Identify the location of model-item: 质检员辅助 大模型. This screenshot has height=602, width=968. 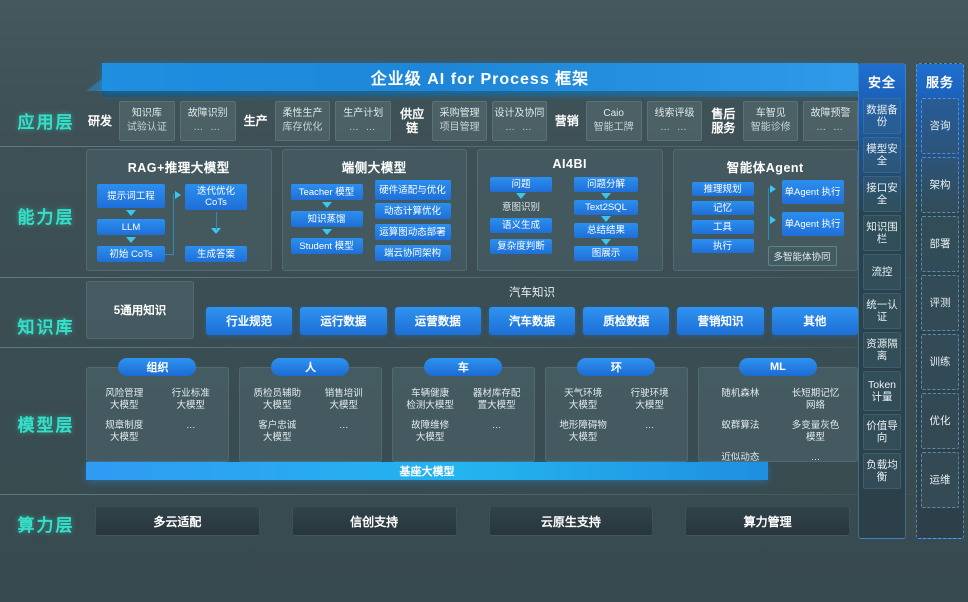
(277, 399).